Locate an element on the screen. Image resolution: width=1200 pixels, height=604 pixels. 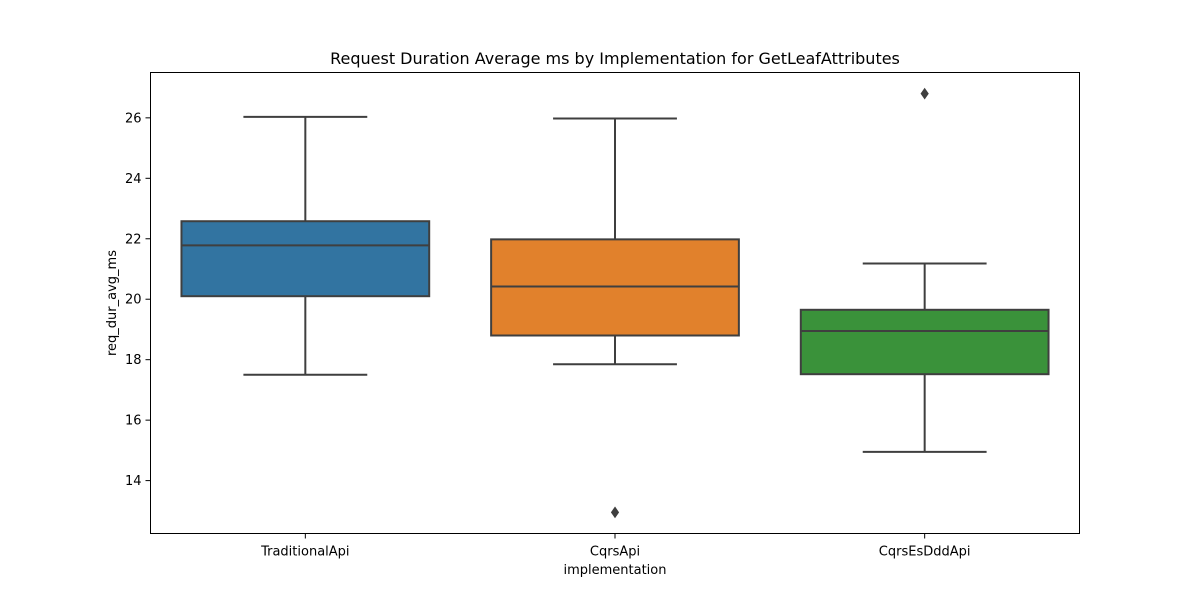
y-tick-label: 14 is located at coordinates (133, 481).